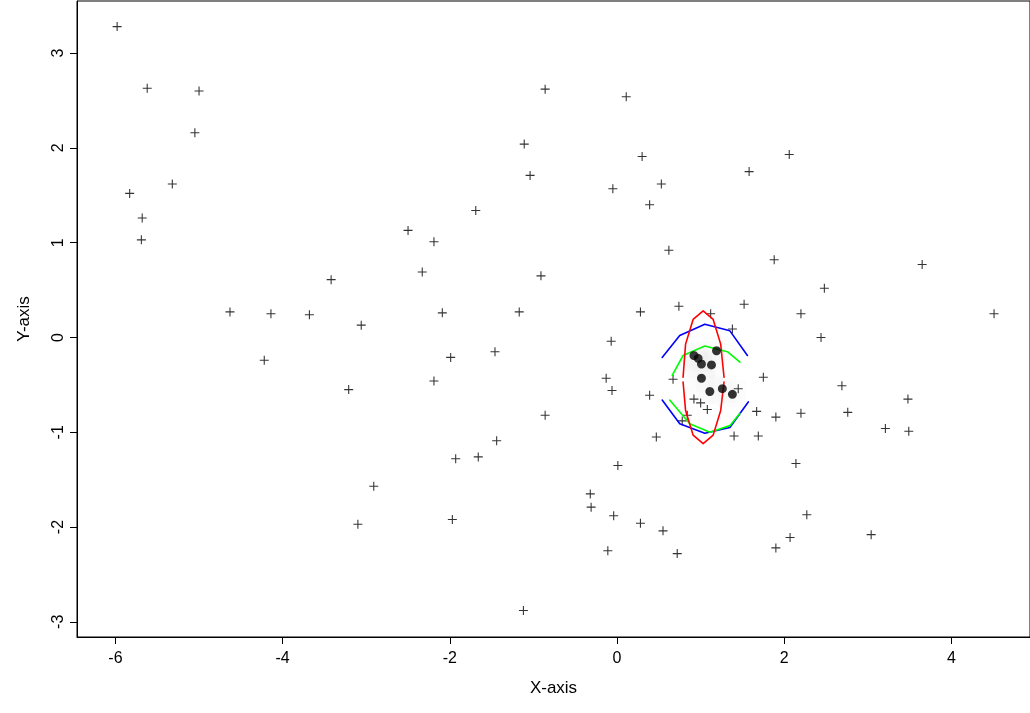 This screenshot has height=713, width=1030. What do you see at coordinates (450, 657) in the screenshot?
I see `x-tick-label: -2` at bounding box center [450, 657].